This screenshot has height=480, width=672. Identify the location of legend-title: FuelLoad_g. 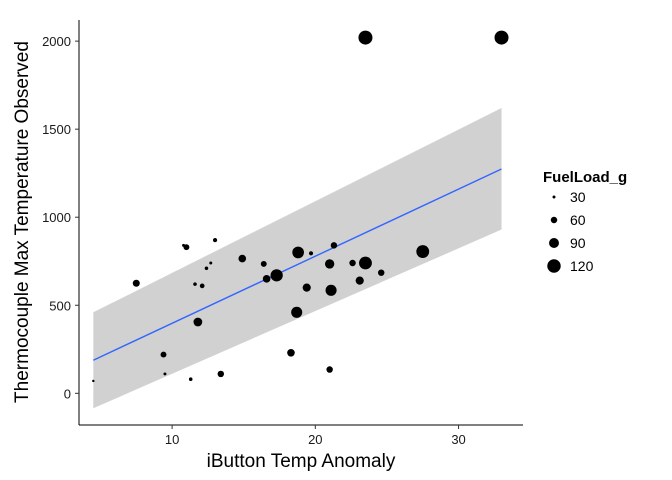
(585, 177).